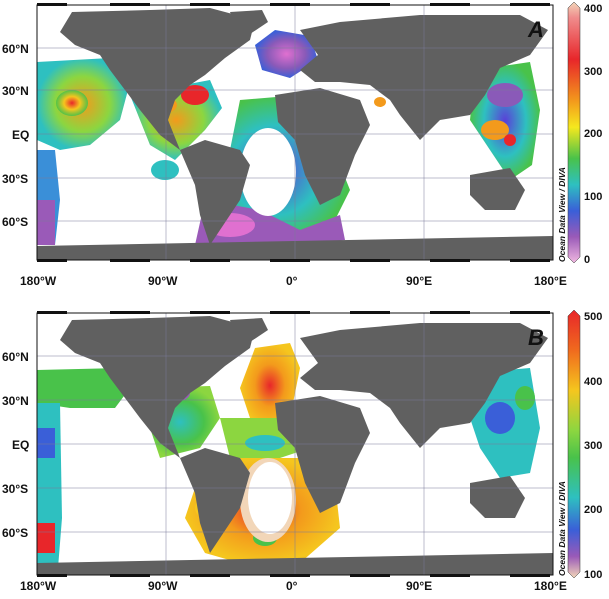 The width and height of the screenshot is (609, 599). I want to click on panel-label-b: B, so click(536, 337).